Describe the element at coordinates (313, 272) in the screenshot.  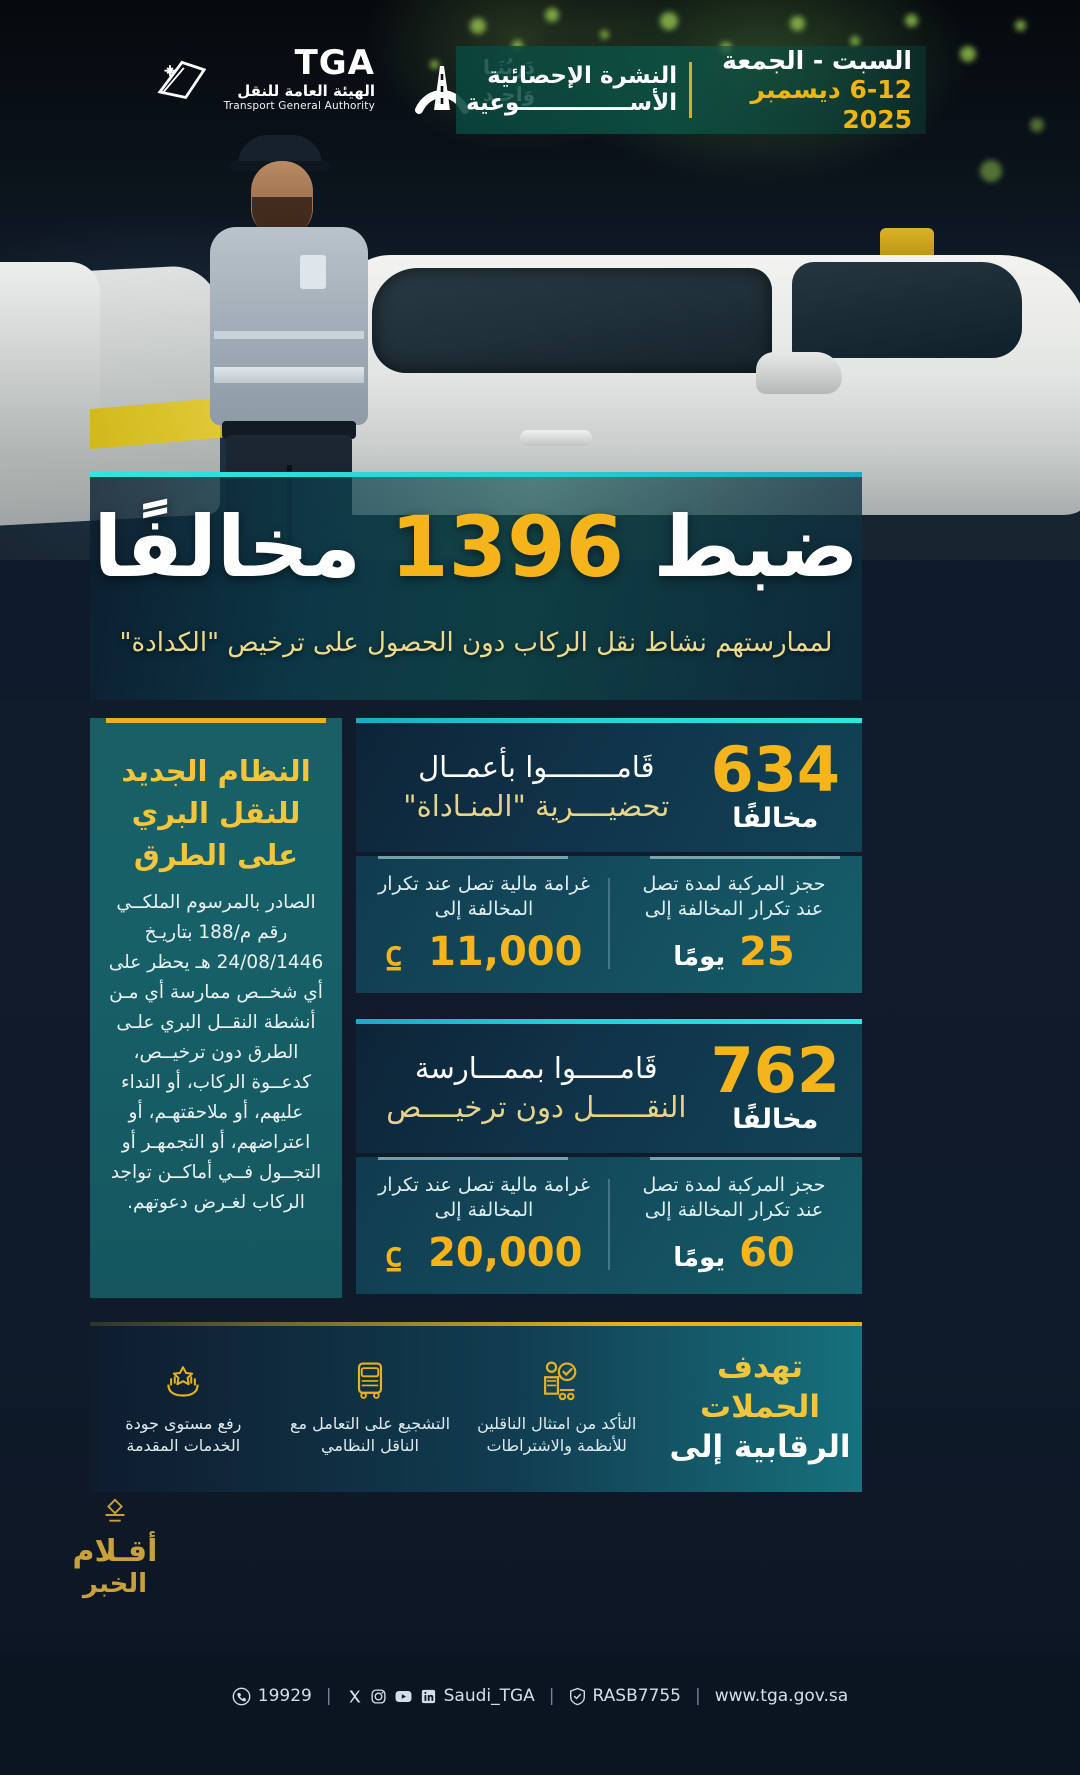
I see `officer-id-badge` at that location.